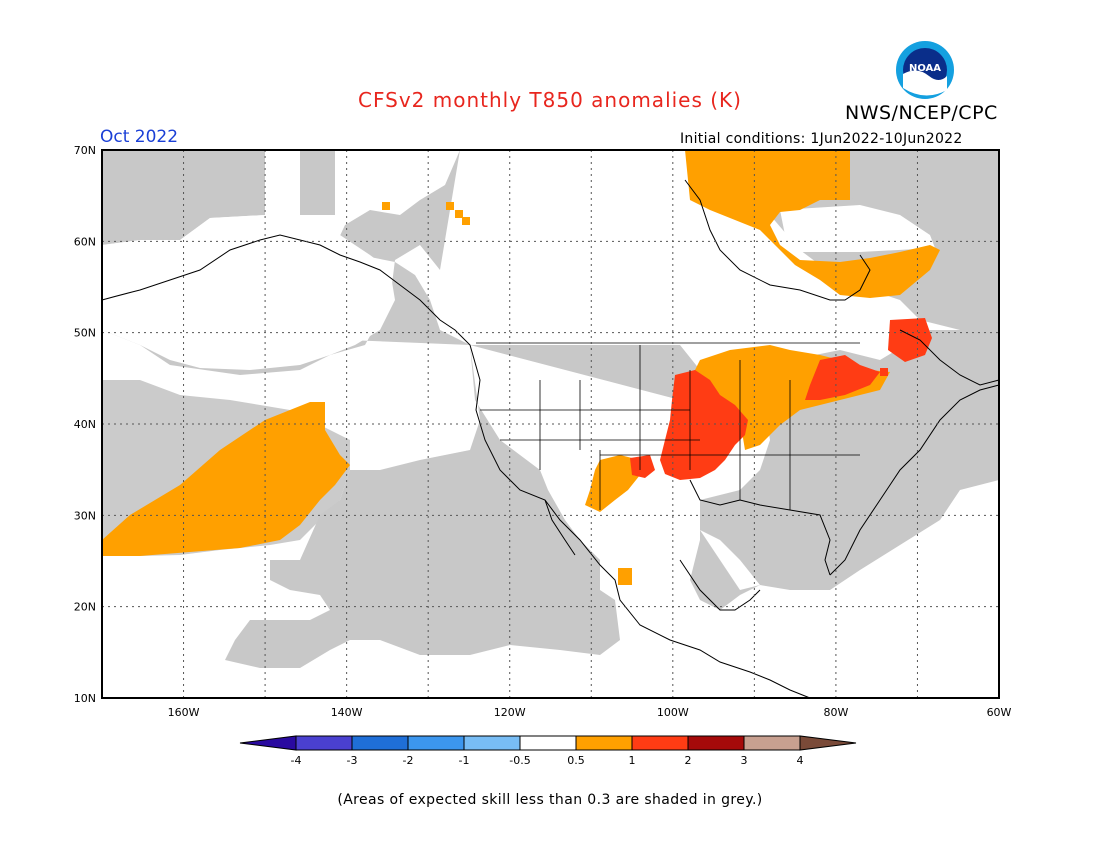 This screenshot has width=1100, height=850. I want to click on lon-label: 100W, so click(673, 712).